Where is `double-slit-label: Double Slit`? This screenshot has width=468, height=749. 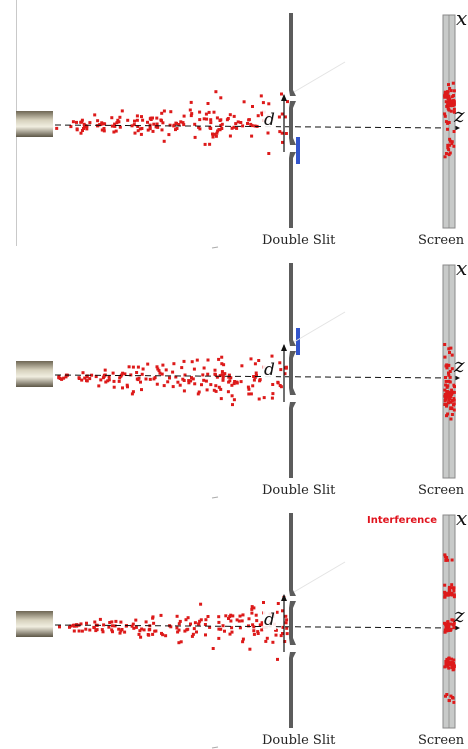
double-slit-label: Double Slit is located at coordinates (299, 740).